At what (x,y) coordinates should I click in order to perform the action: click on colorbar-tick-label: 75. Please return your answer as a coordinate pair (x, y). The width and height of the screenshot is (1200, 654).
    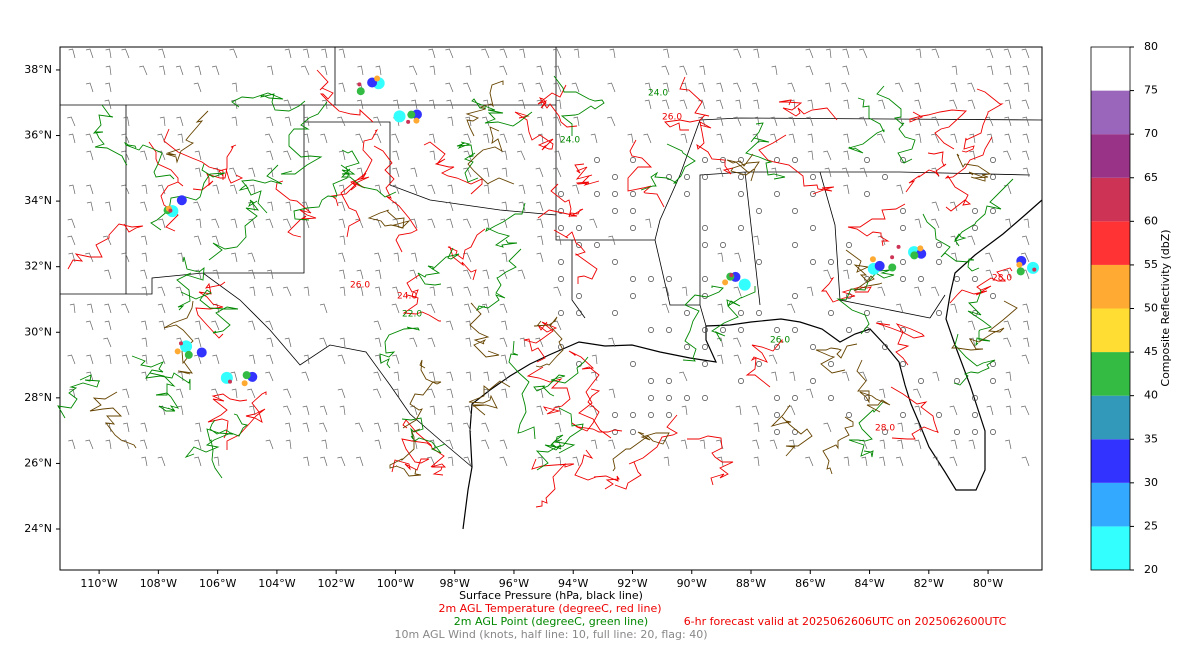
    Looking at the image, I should click on (1151, 90).